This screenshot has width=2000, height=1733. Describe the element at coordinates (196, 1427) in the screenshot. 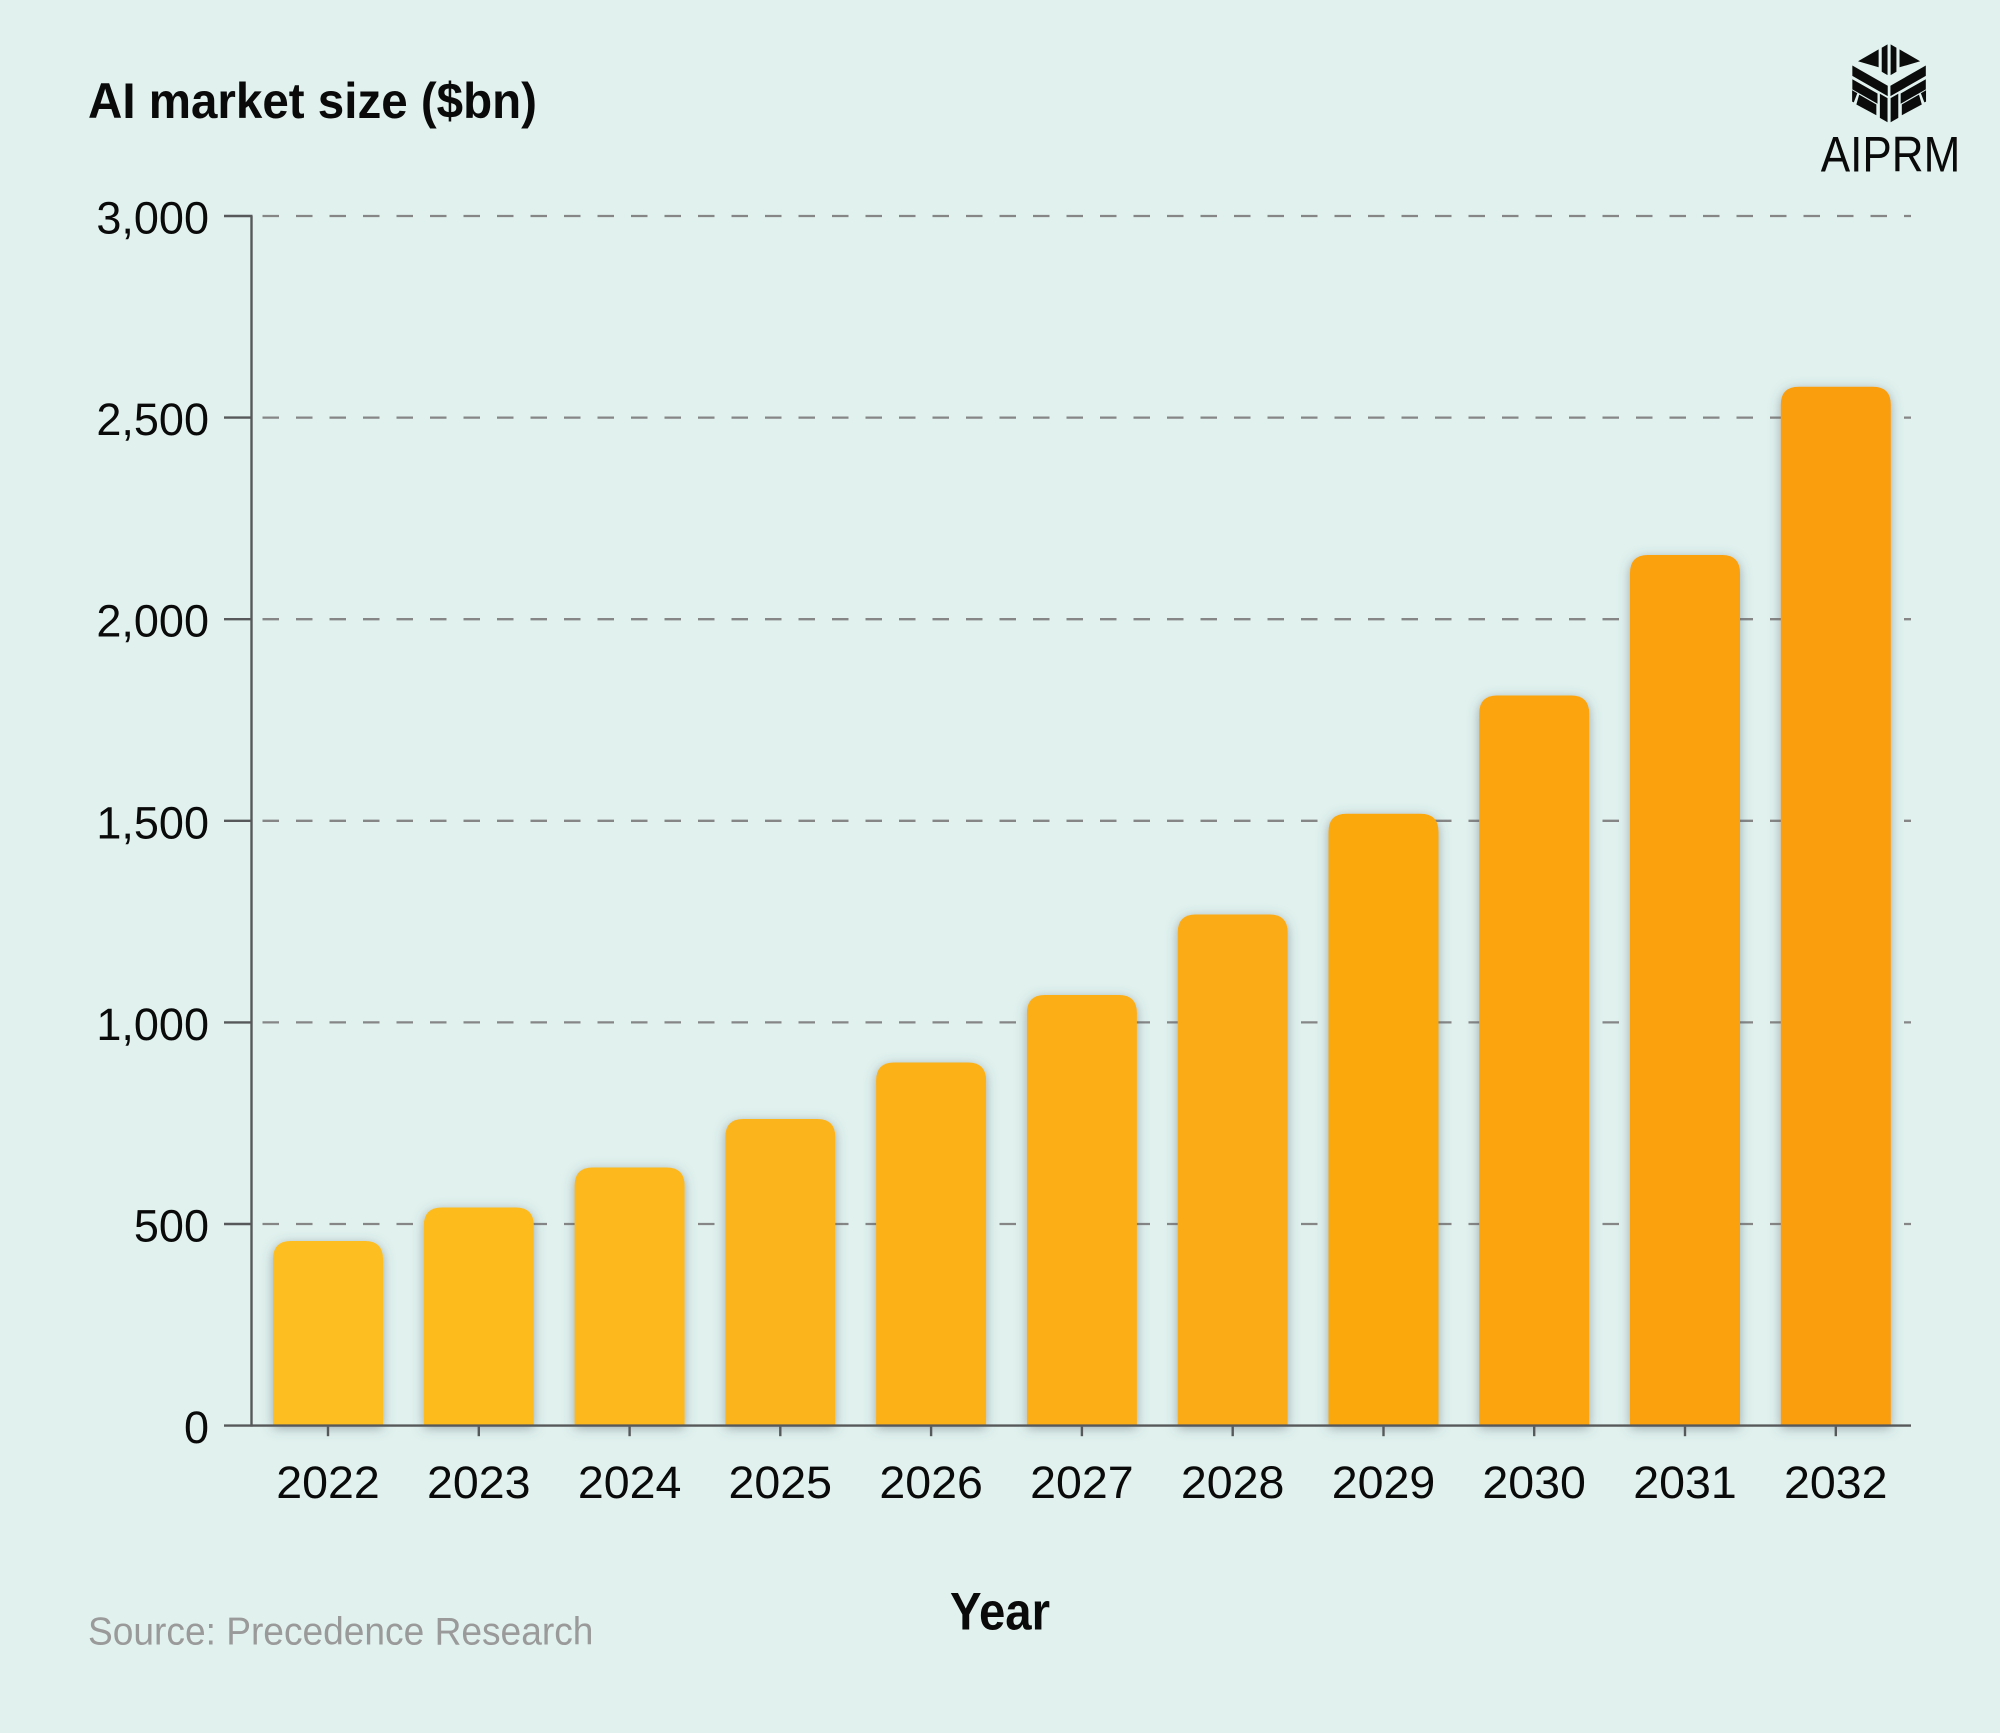

I see `svg-text: 0` at that location.